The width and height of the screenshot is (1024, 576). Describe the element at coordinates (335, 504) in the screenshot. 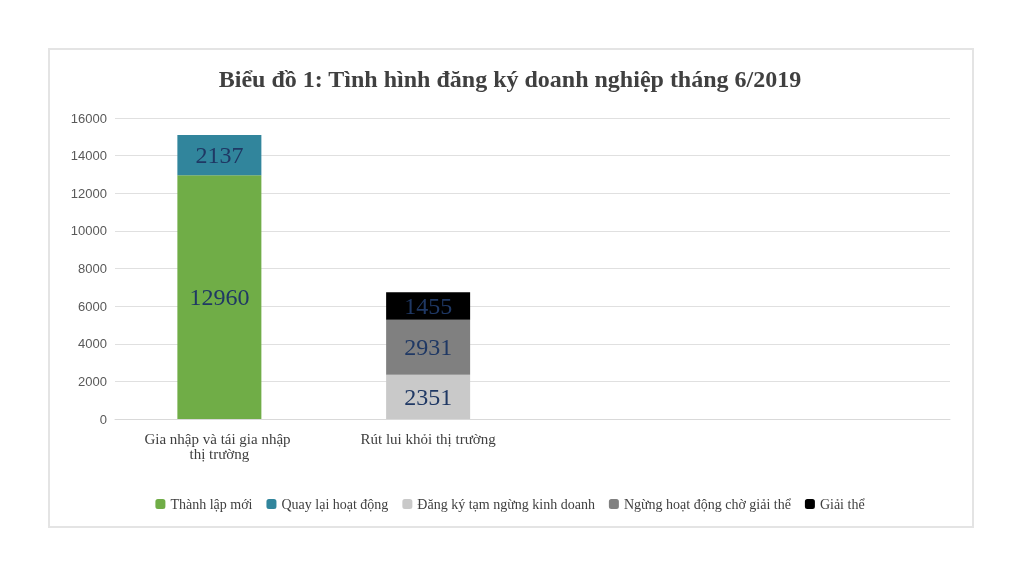

I see `legend-label: Quay lại hoạt động` at that location.